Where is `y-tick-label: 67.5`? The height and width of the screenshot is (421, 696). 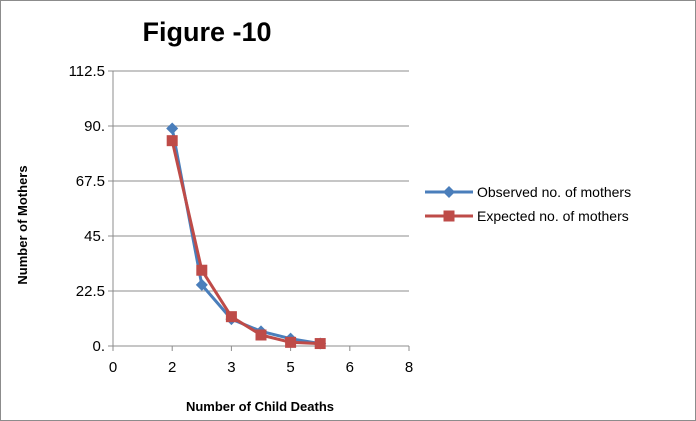 y-tick-label: 67.5 is located at coordinates (90, 181).